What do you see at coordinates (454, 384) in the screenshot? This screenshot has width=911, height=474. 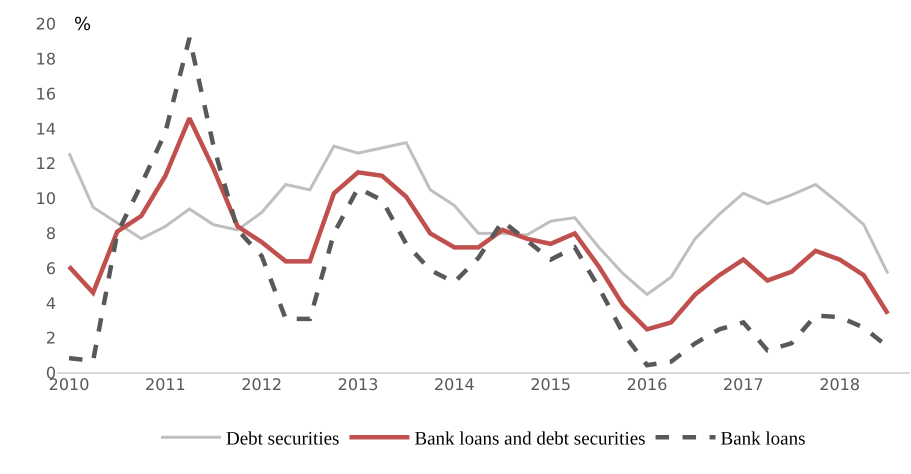 I see `x-tick-label: 2014` at bounding box center [454, 384].